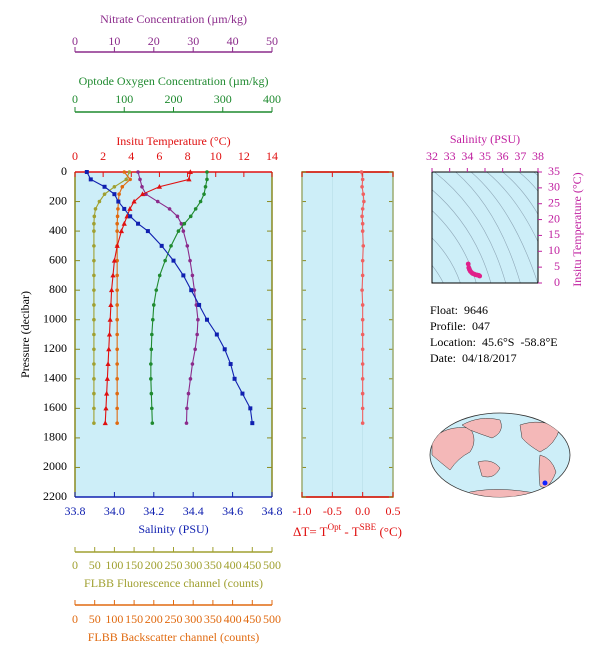 The image size is (608, 662). Describe the element at coordinates (153, 511) in the screenshot. I see `x-tick-label: 34.2` at that location.